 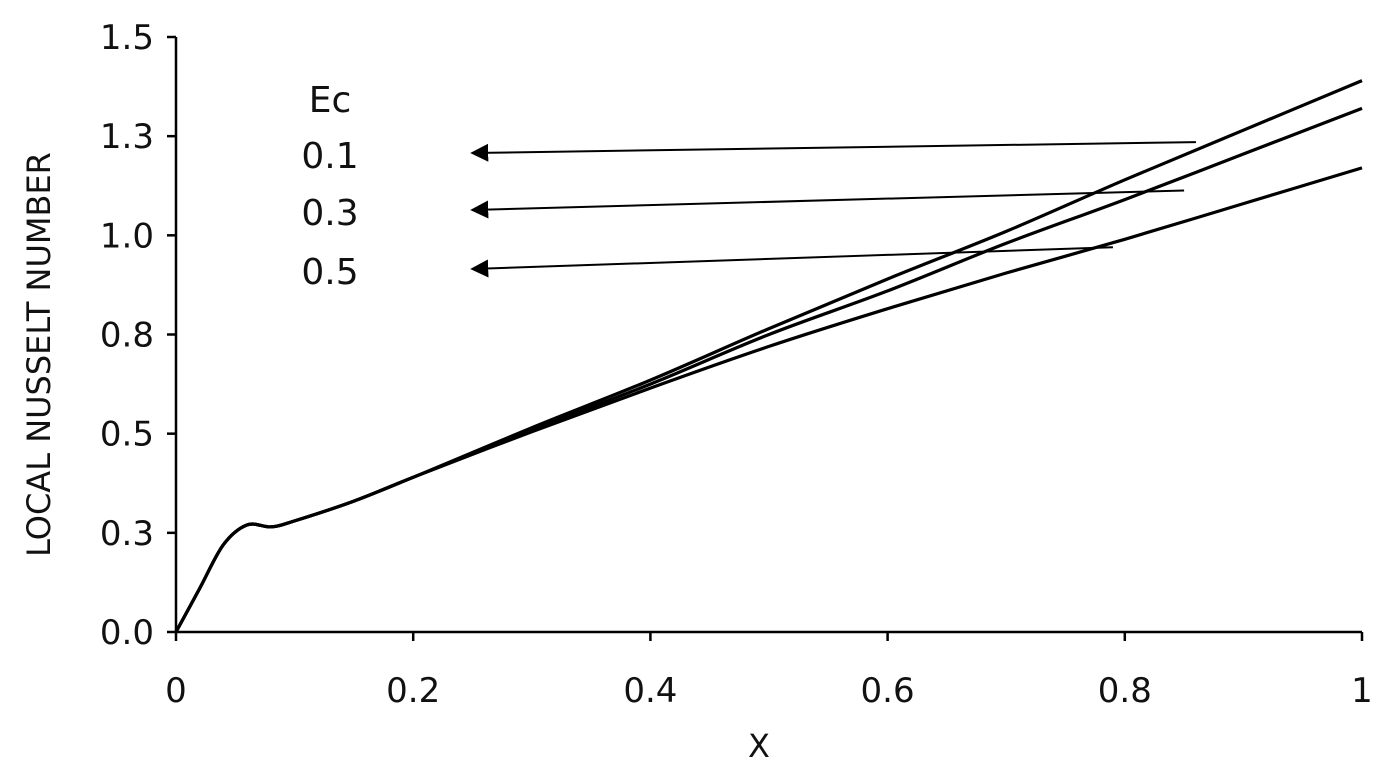 I want to click on y-tick-label: 0.0, so click(x=127, y=633).